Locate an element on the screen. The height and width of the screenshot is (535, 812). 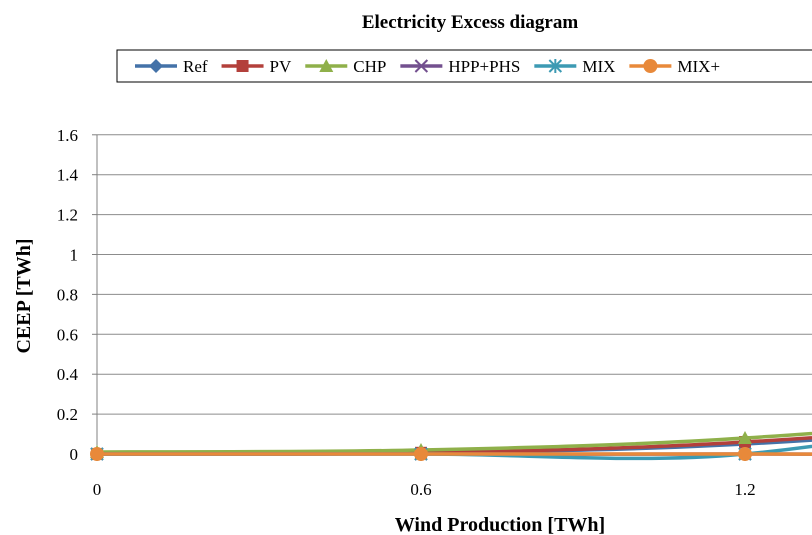
series-PV is located at coordinates (451, 447).